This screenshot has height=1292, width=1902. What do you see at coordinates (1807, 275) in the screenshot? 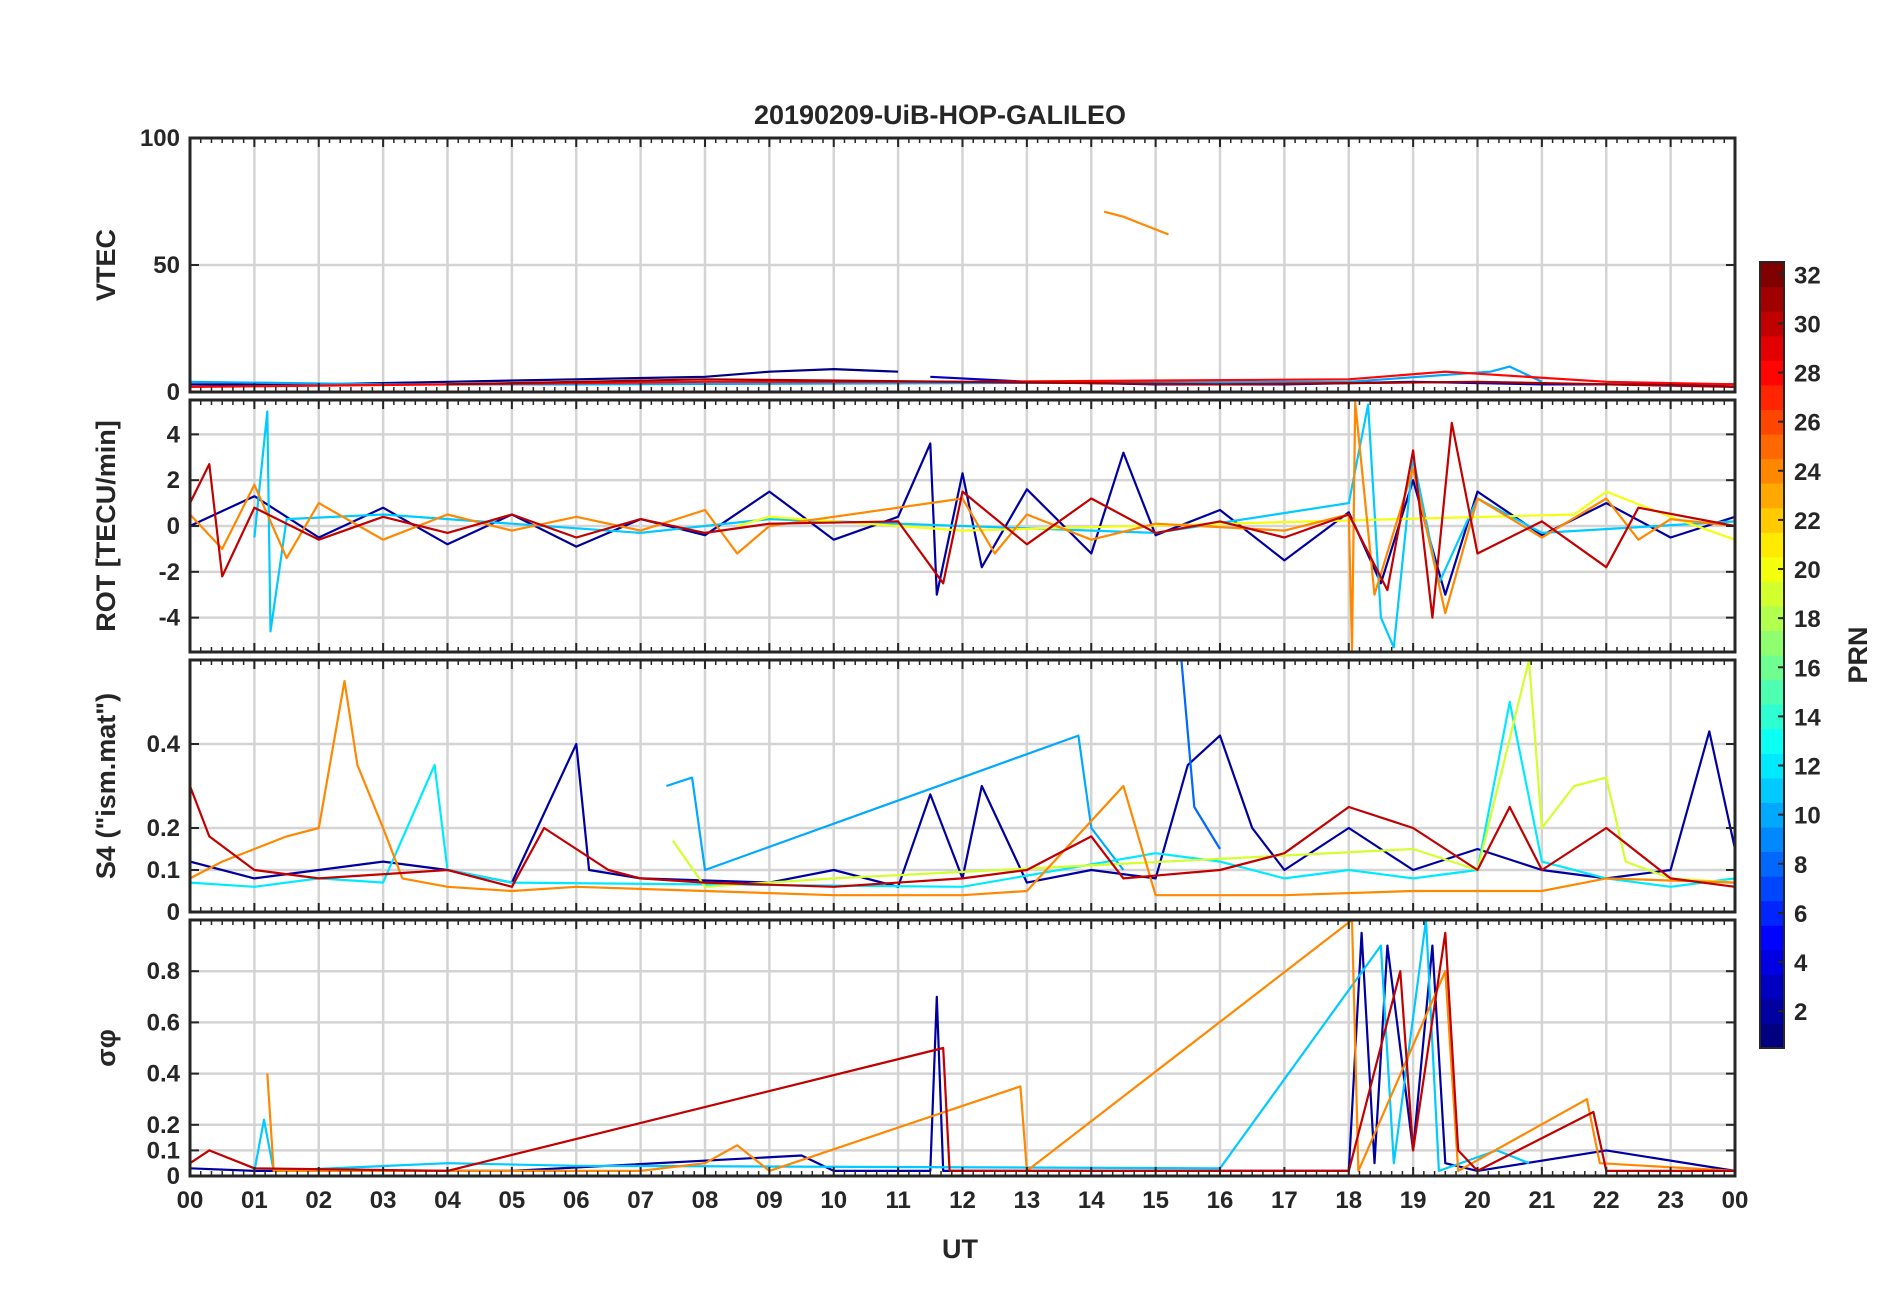
I see `colorbar-tick-label: 32` at bounding box center [1807, 275].